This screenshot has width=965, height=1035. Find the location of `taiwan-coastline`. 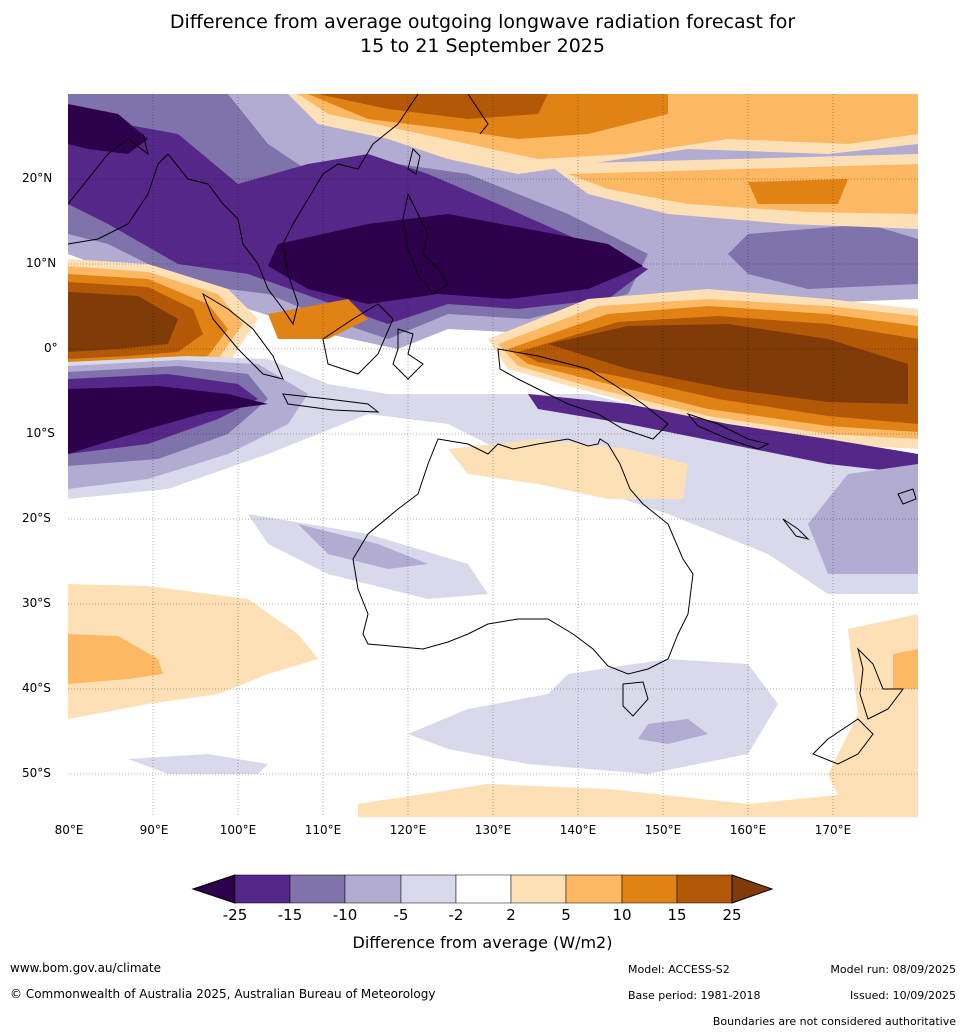

taiwan-coastline is located at coordinates (414, 161).